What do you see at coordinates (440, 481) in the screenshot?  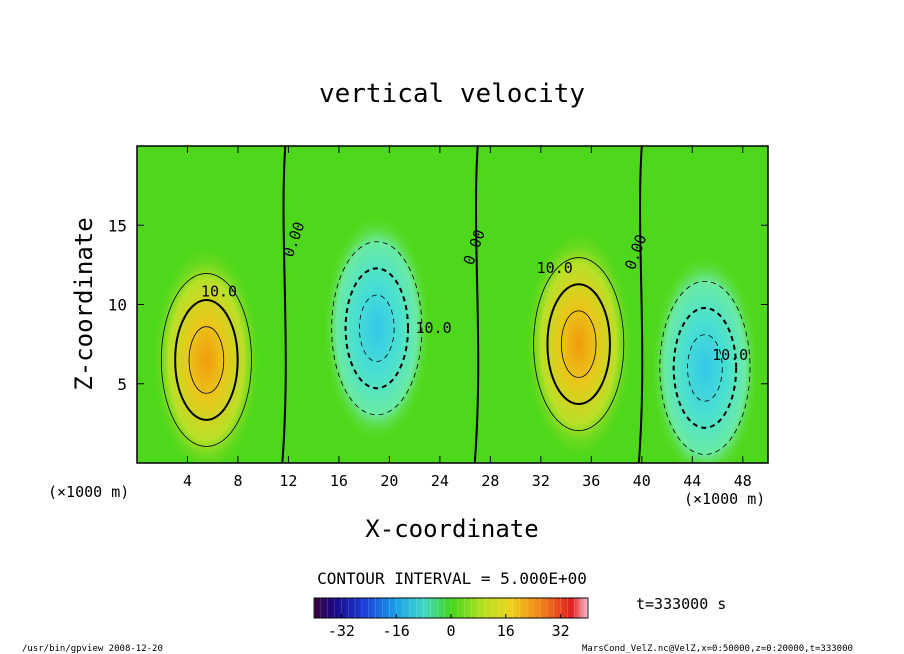 I see `x-tick-label-5: 24` at bounding box center [440, 481].